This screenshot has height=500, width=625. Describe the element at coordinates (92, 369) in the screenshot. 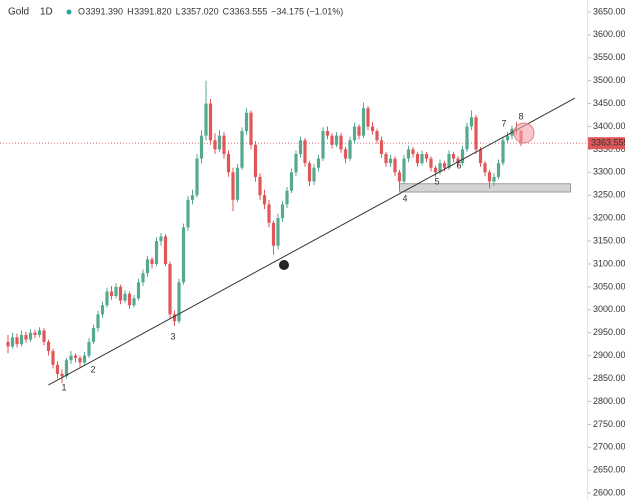

I see `annotation: 2` at that location.